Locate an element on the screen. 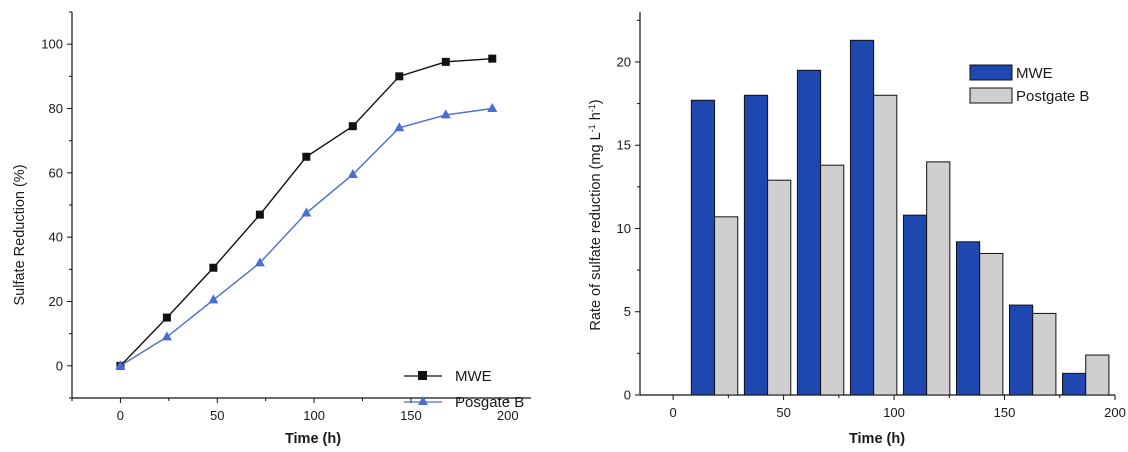  right-y-tick-label: 10 is located at coordinates (624, 228).